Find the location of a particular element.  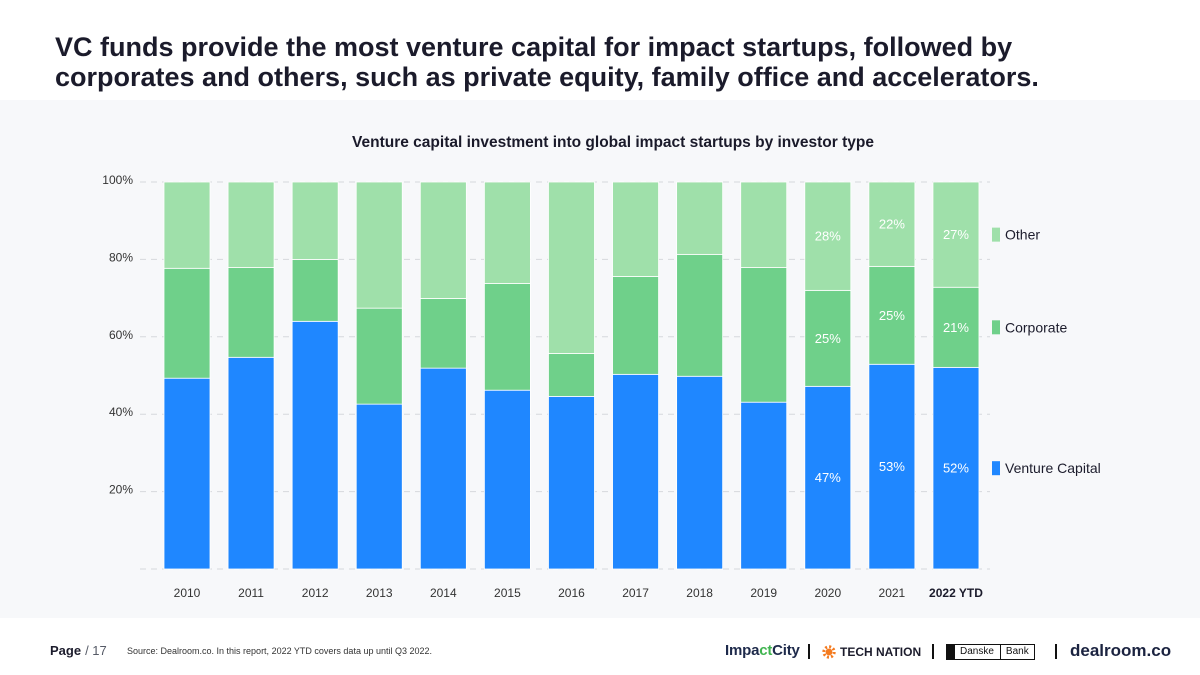

x-tick-label: 2013 is located at coordinates (379, 593).